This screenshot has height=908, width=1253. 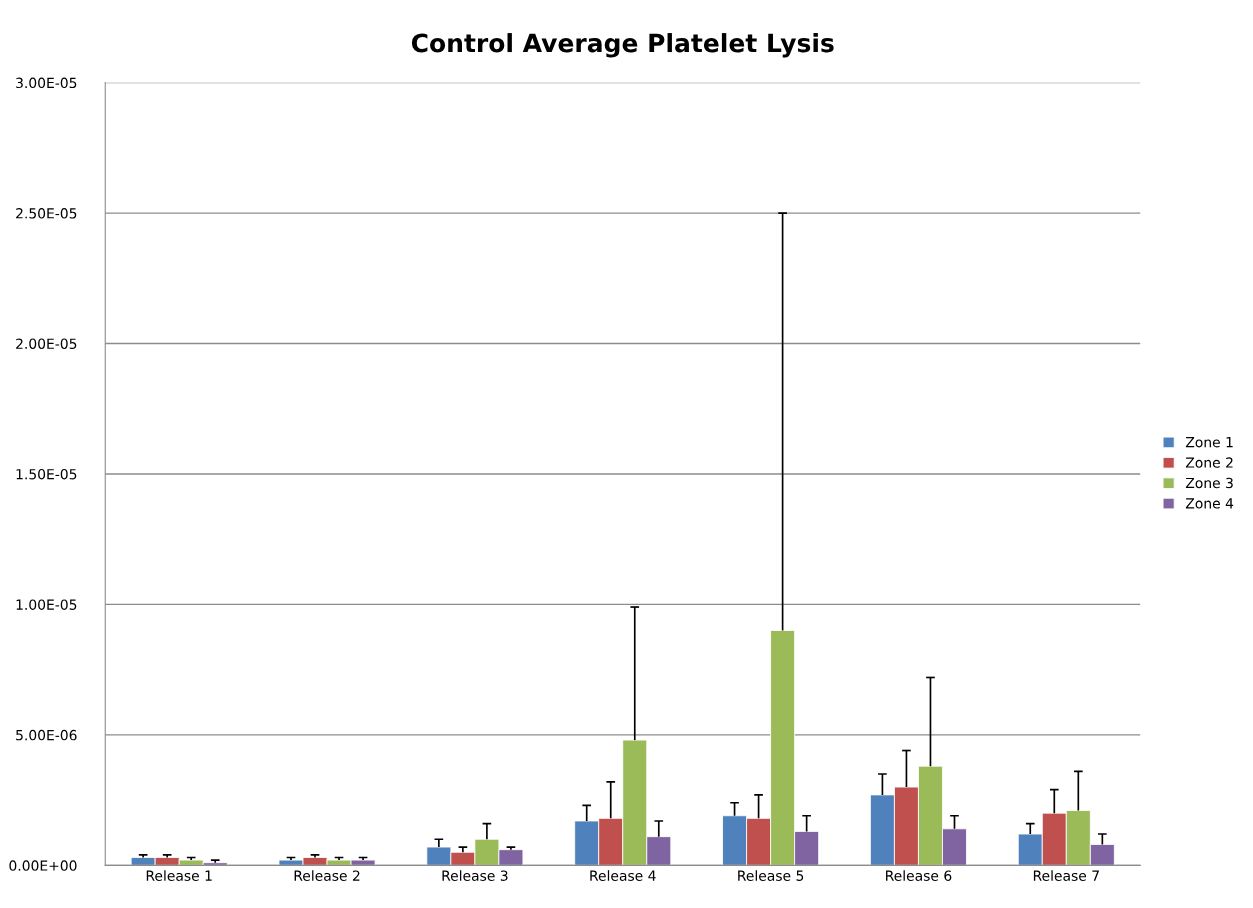 What do you see at coordinates (1209, 483) in the screenshot?
I see `legend-label: Zone 3` at bounding box center [1209, 483].